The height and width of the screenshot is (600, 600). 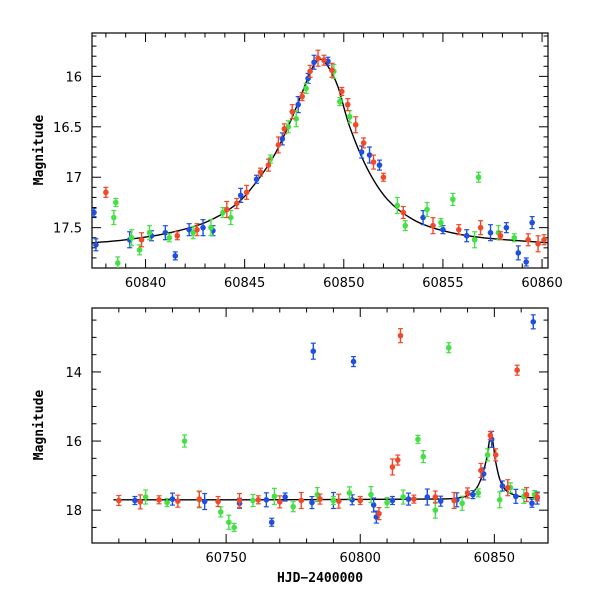 What do you see at coordinates (145, 283) in the screenshot?
I see `top-panel-x-tick-label: 60840` at bounding box center [145, 283].